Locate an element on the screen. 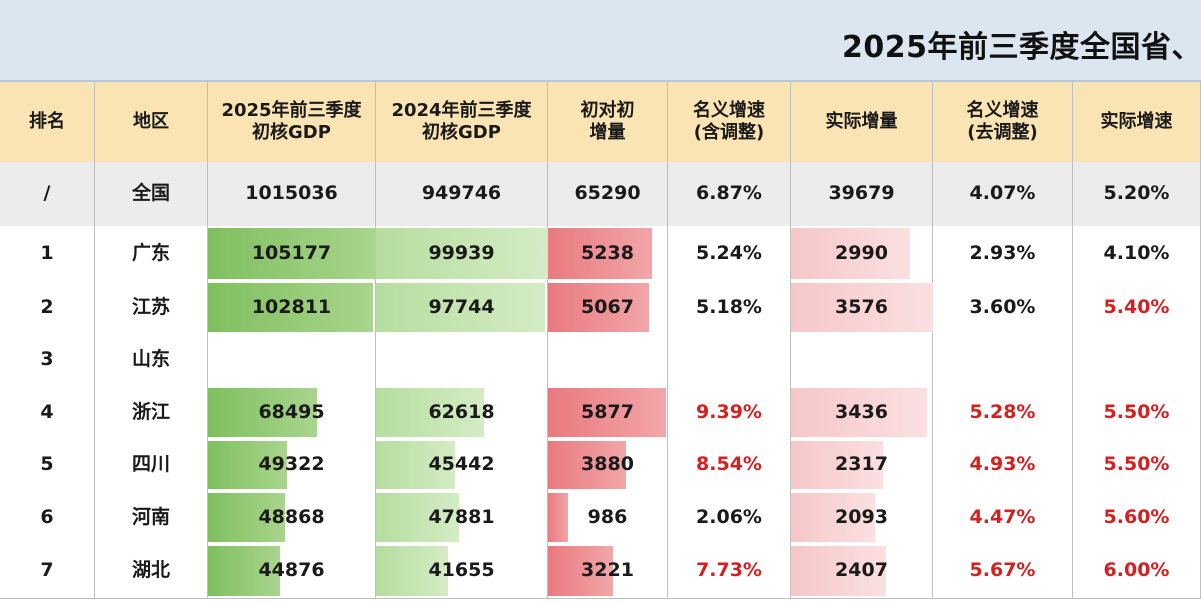  cell-value: 5.60% is located at coordinates (1136, 516).